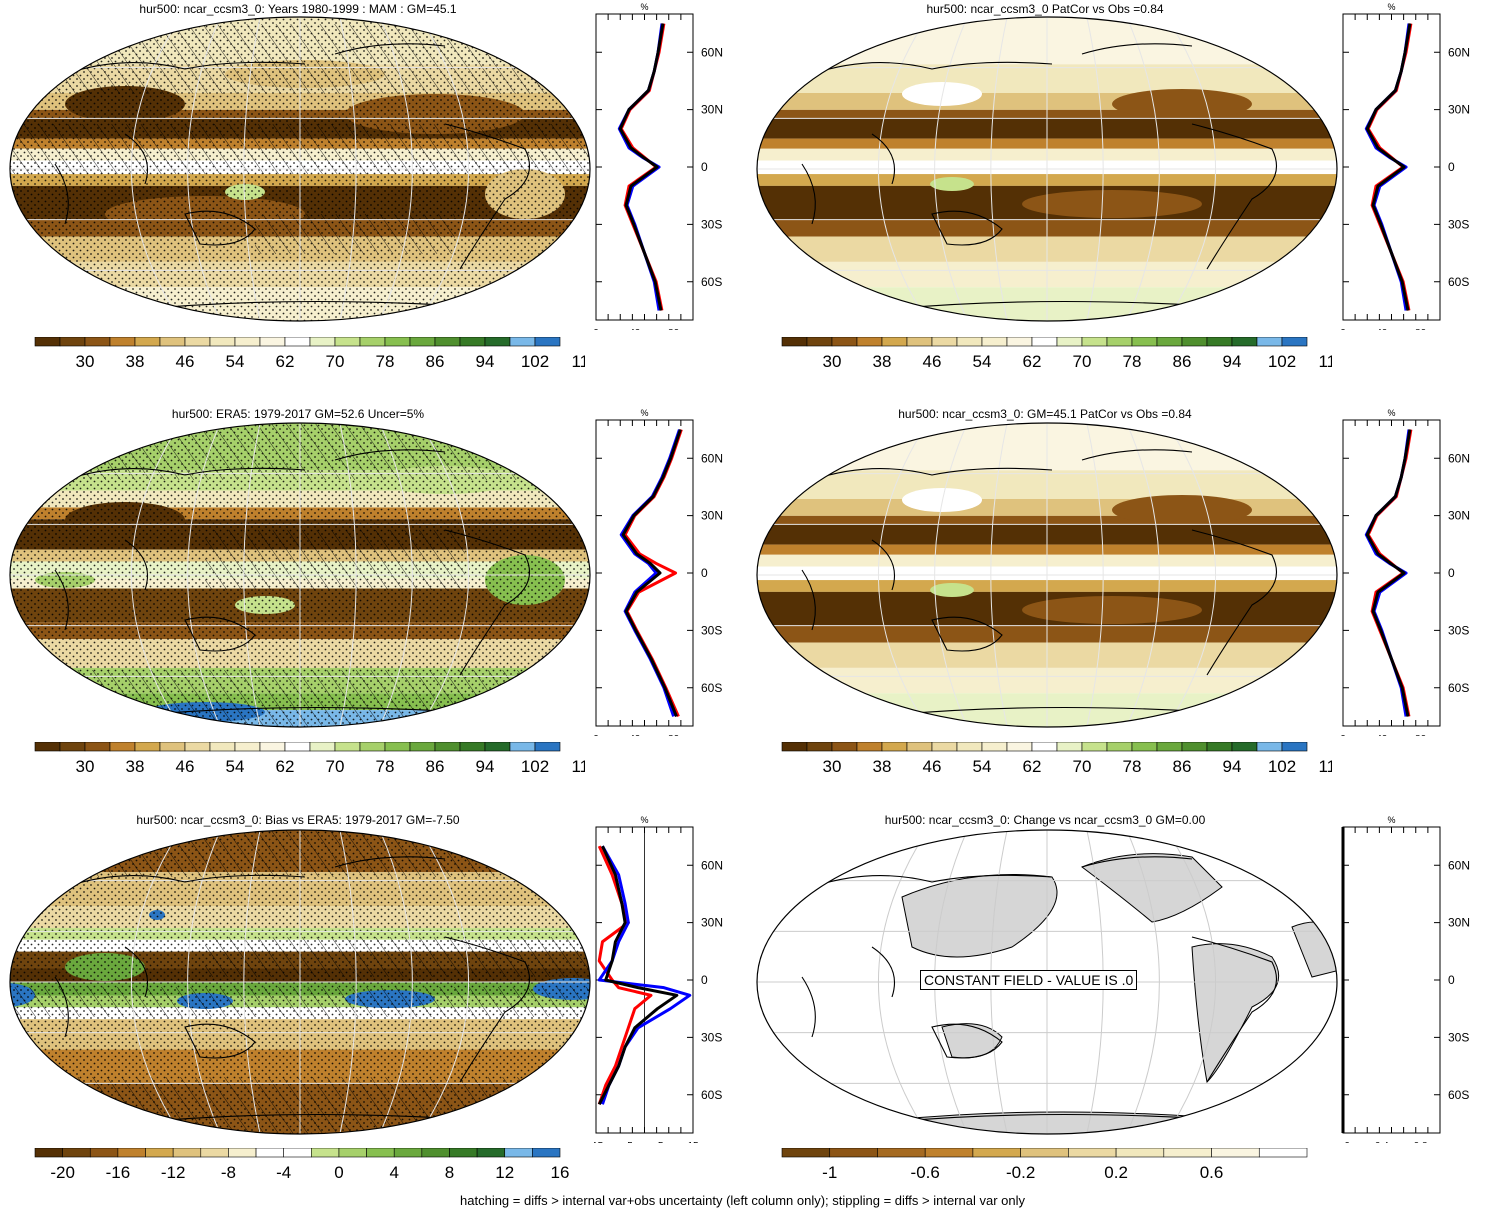 The image size is (1485, 1212). What do you see at coordinates (1182, 766) in the screenshot?
I see `colorbar-label: 86` at bounding box center [1182, 766].